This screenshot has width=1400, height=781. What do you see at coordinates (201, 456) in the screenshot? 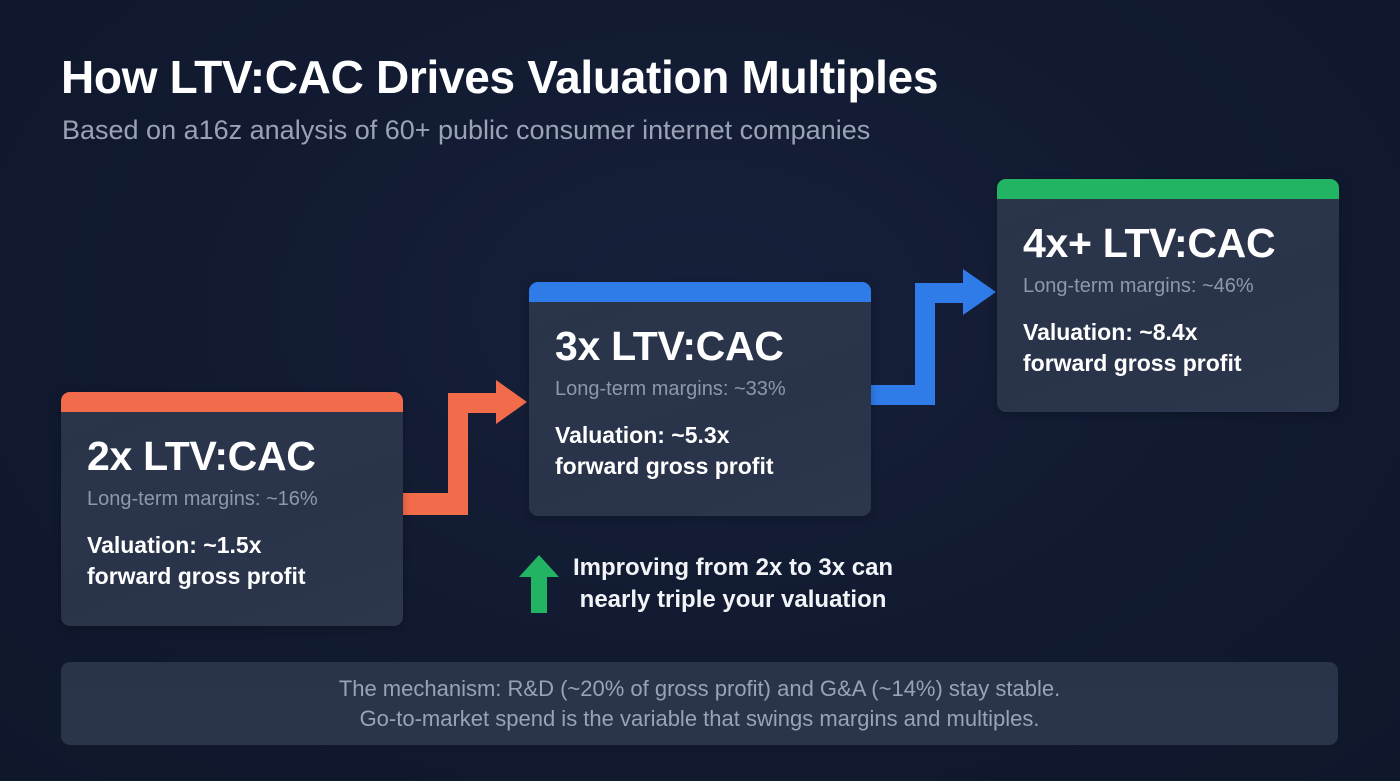
I see `tier-heading: 2x LTV:CAC` at bounding box center [201, 456].